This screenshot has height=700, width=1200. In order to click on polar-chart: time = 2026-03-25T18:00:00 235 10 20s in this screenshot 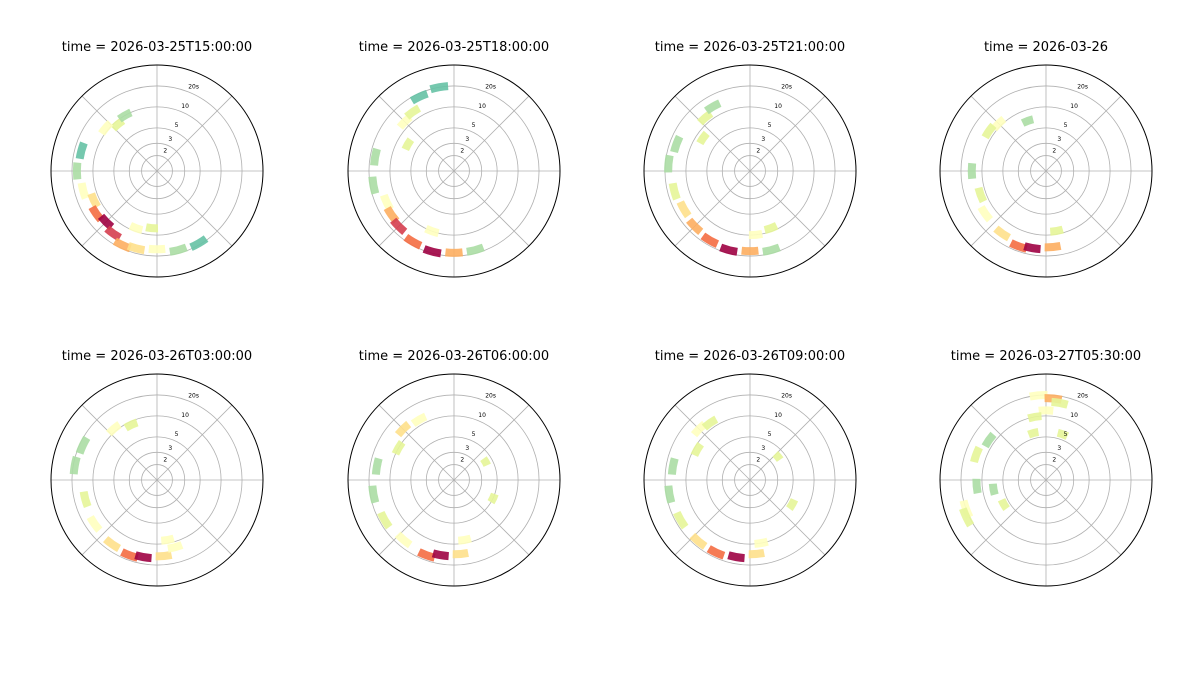, I will do `click(454, 159)`.